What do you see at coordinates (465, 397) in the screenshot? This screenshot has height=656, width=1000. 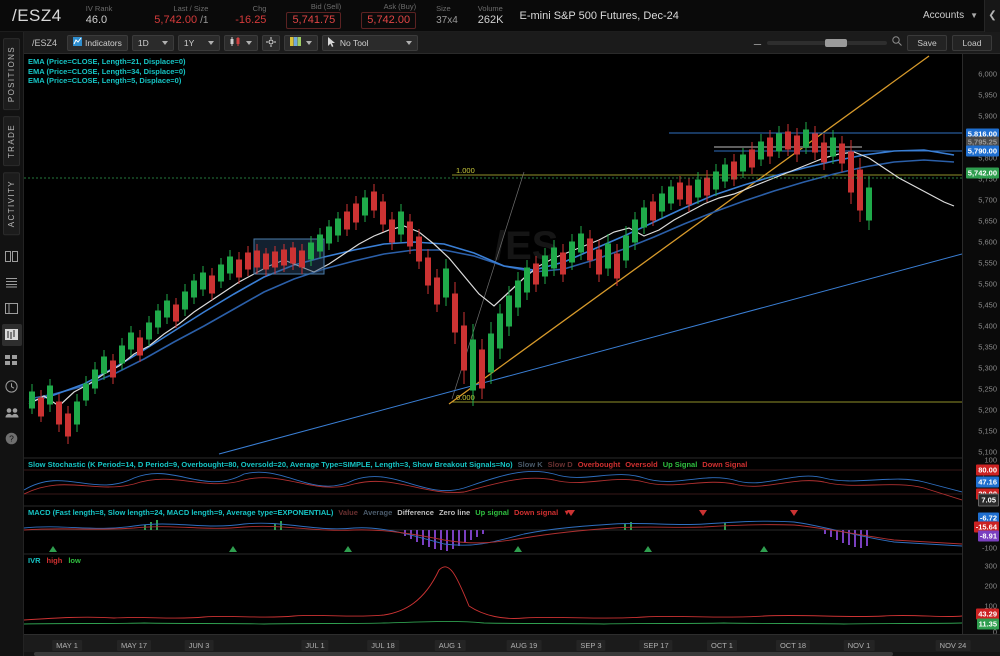 I see `fib-label-0000: 0.000` at bounding box center [465, 397].